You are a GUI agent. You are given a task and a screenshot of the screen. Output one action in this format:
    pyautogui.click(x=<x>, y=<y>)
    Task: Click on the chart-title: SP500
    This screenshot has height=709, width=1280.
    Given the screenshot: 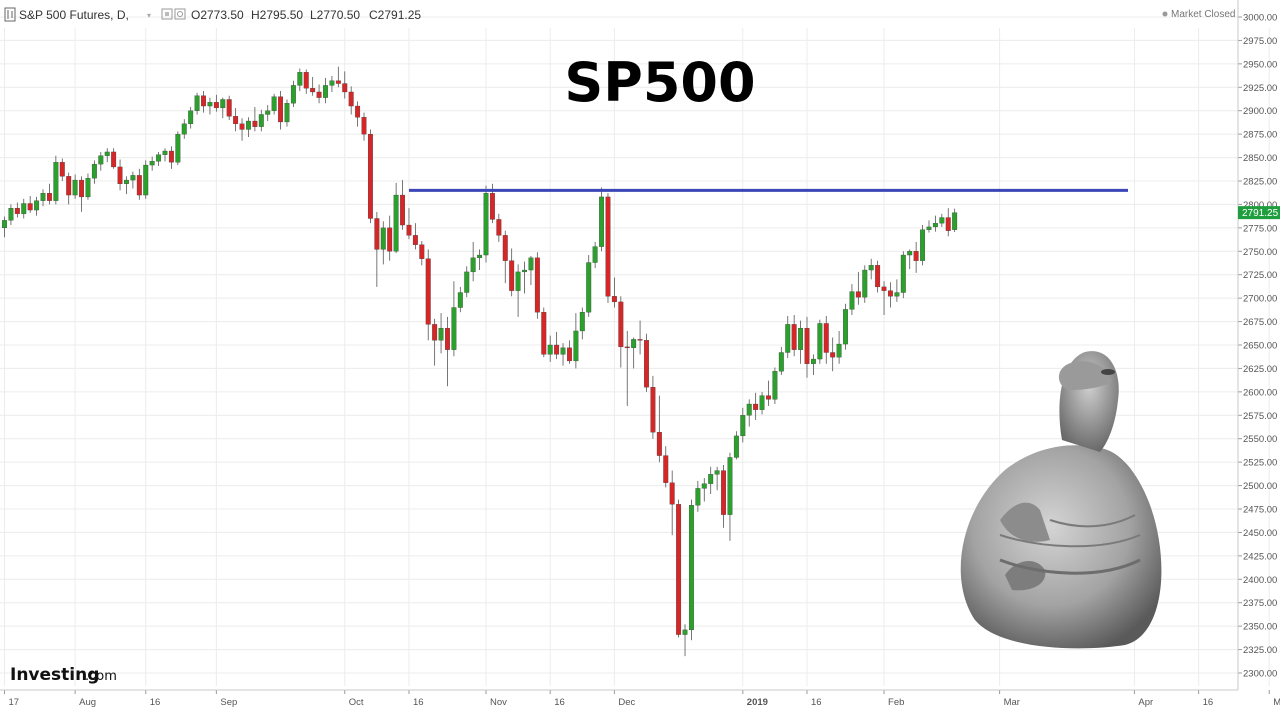 What is the action you would take?
    pyautogui.click(x=659, y=82)
    